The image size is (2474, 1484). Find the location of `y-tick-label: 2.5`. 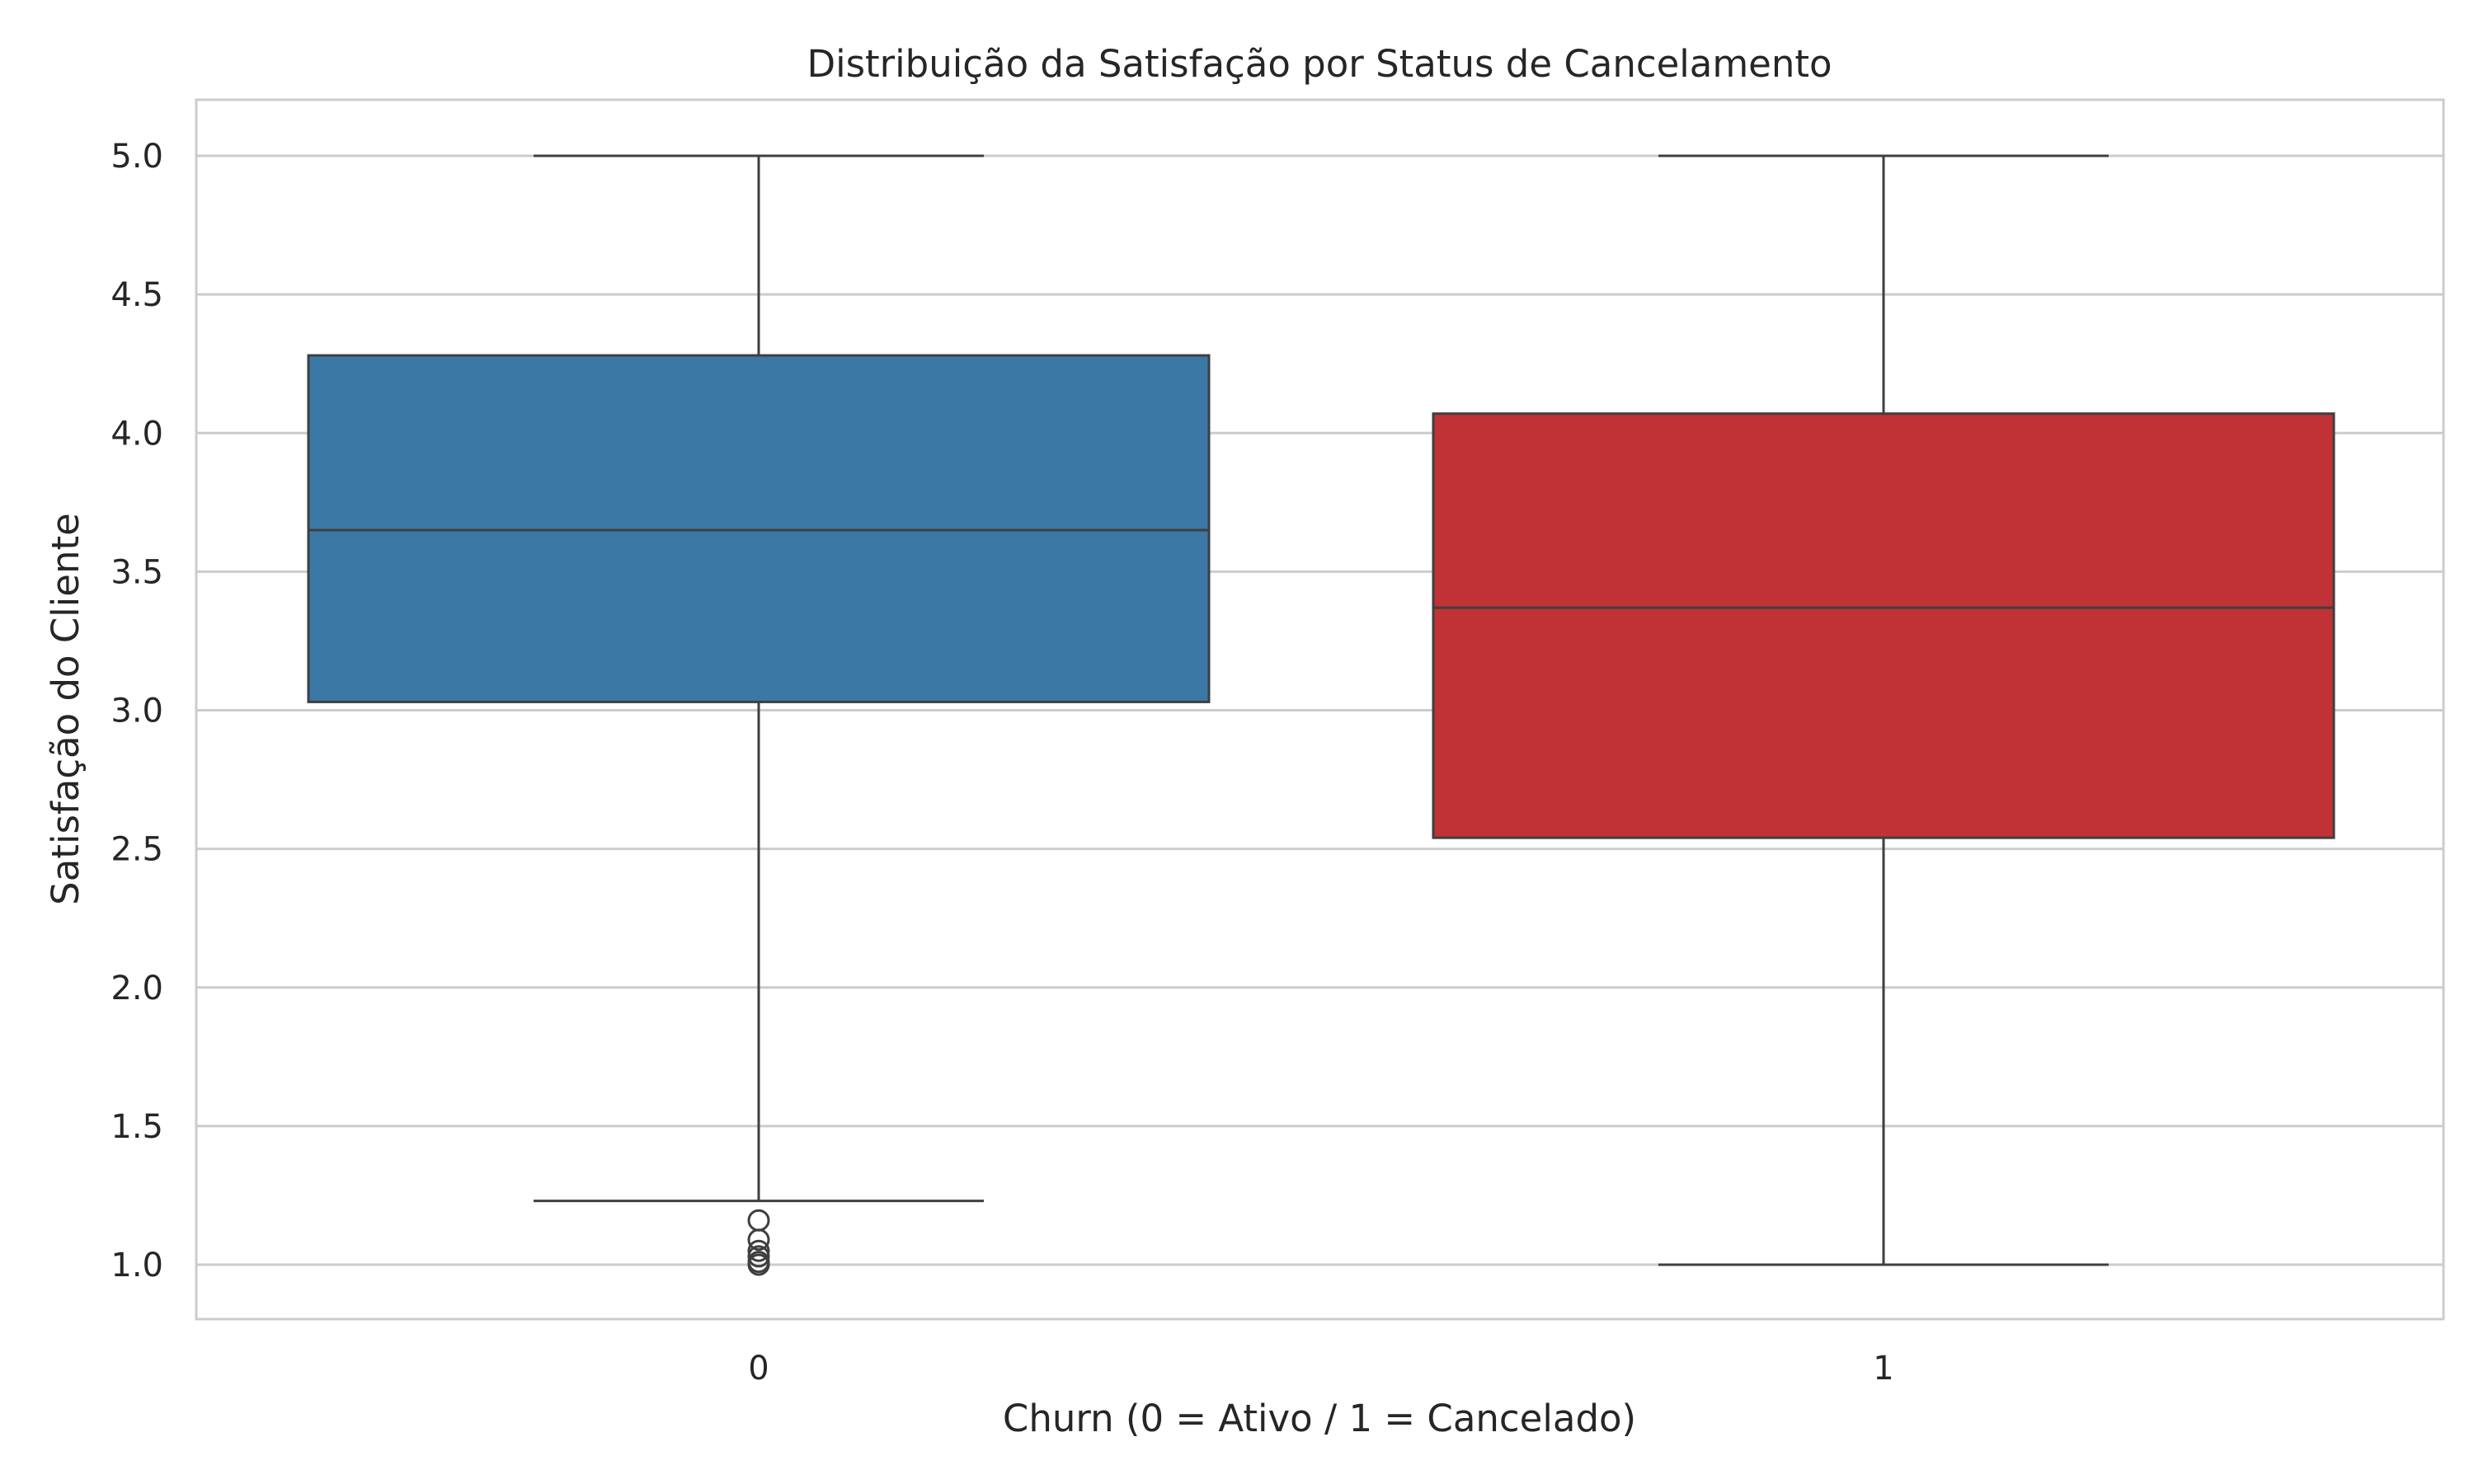

y-tick-label: 2.5 is located at coordinates (137, 850).